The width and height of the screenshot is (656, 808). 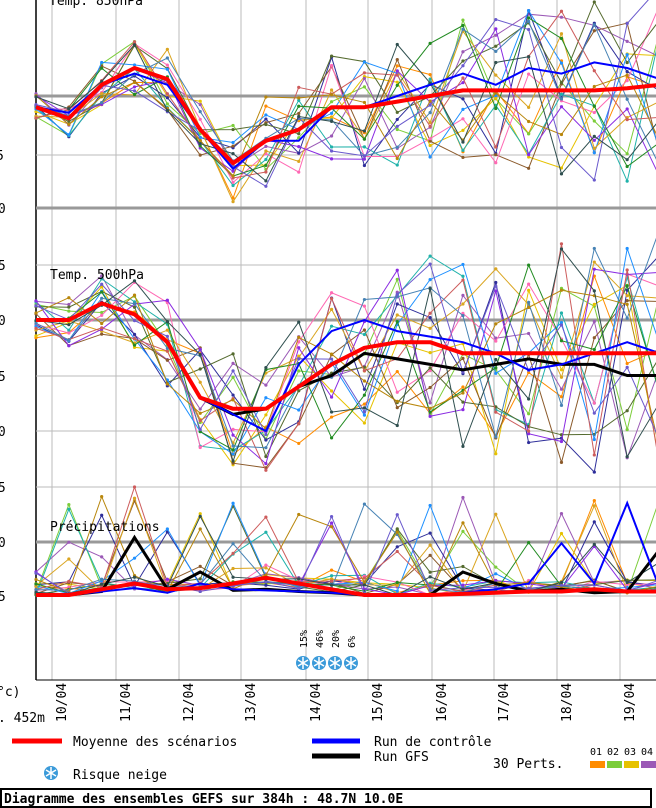 What do you see at coordinates (345, 125) in the screenshot?
I see `ensemble-member-line` at bounding box center [345, 125].